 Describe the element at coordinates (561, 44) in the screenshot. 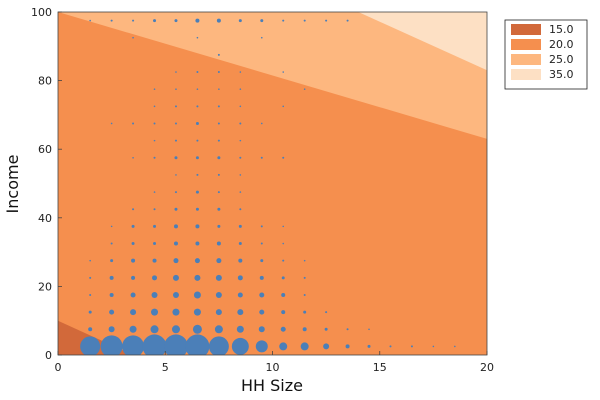

I see `legend-label: 20.0` at that location.